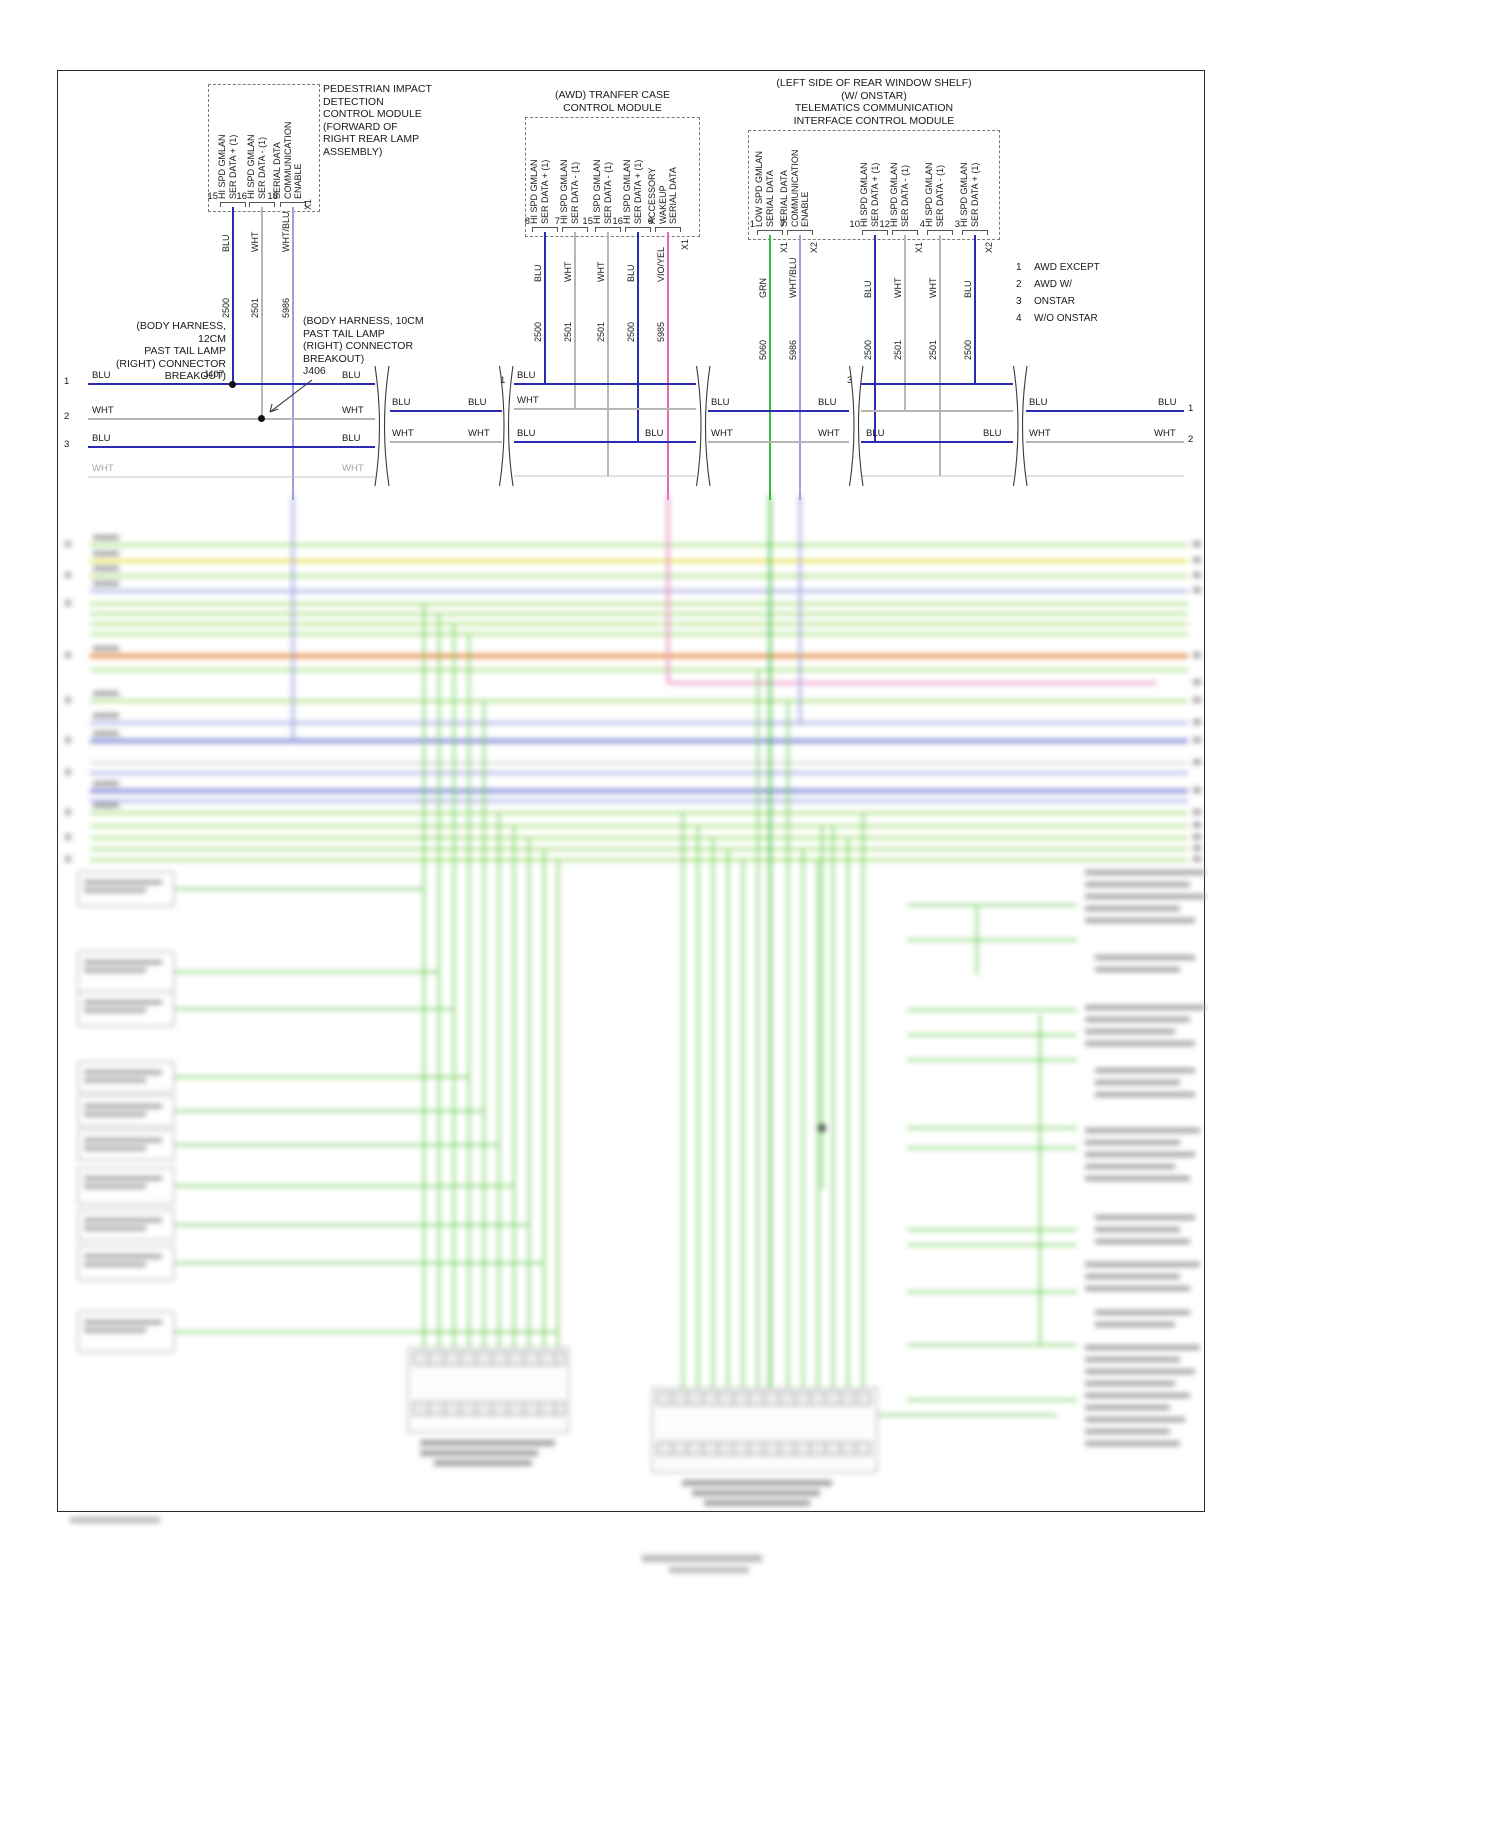  I want to click on row-ref-1: 1, so click(67, 381).